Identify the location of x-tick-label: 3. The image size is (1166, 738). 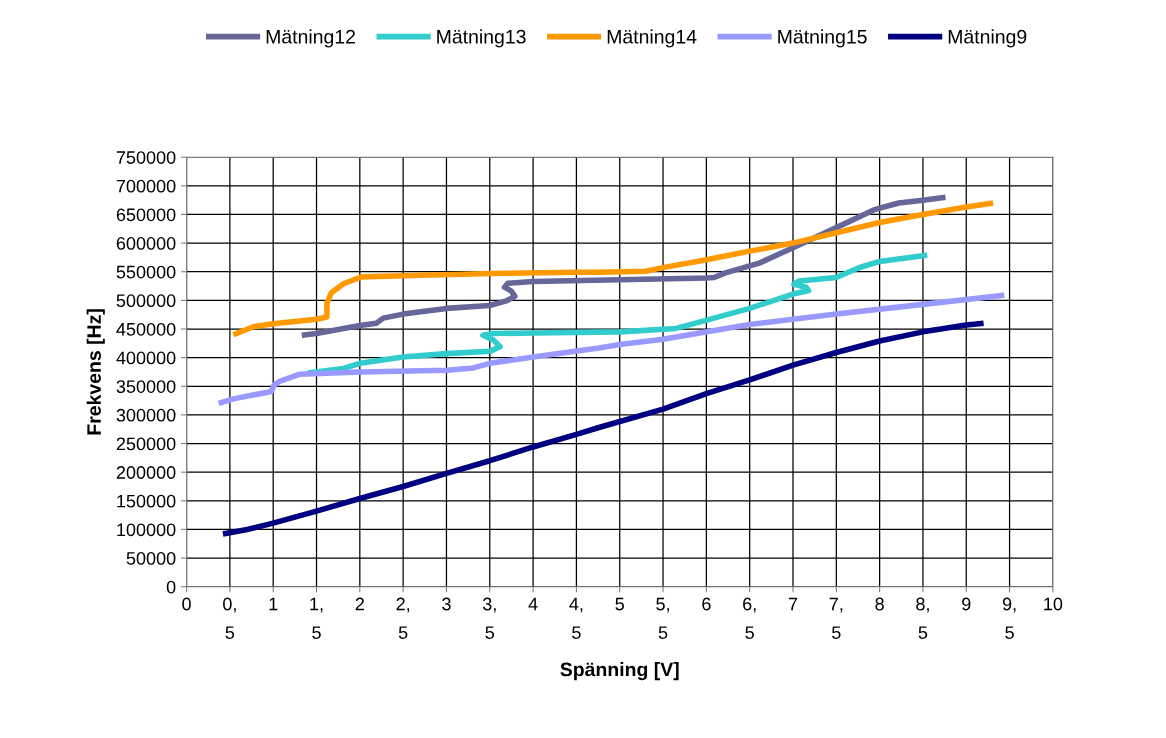
(446, 604).